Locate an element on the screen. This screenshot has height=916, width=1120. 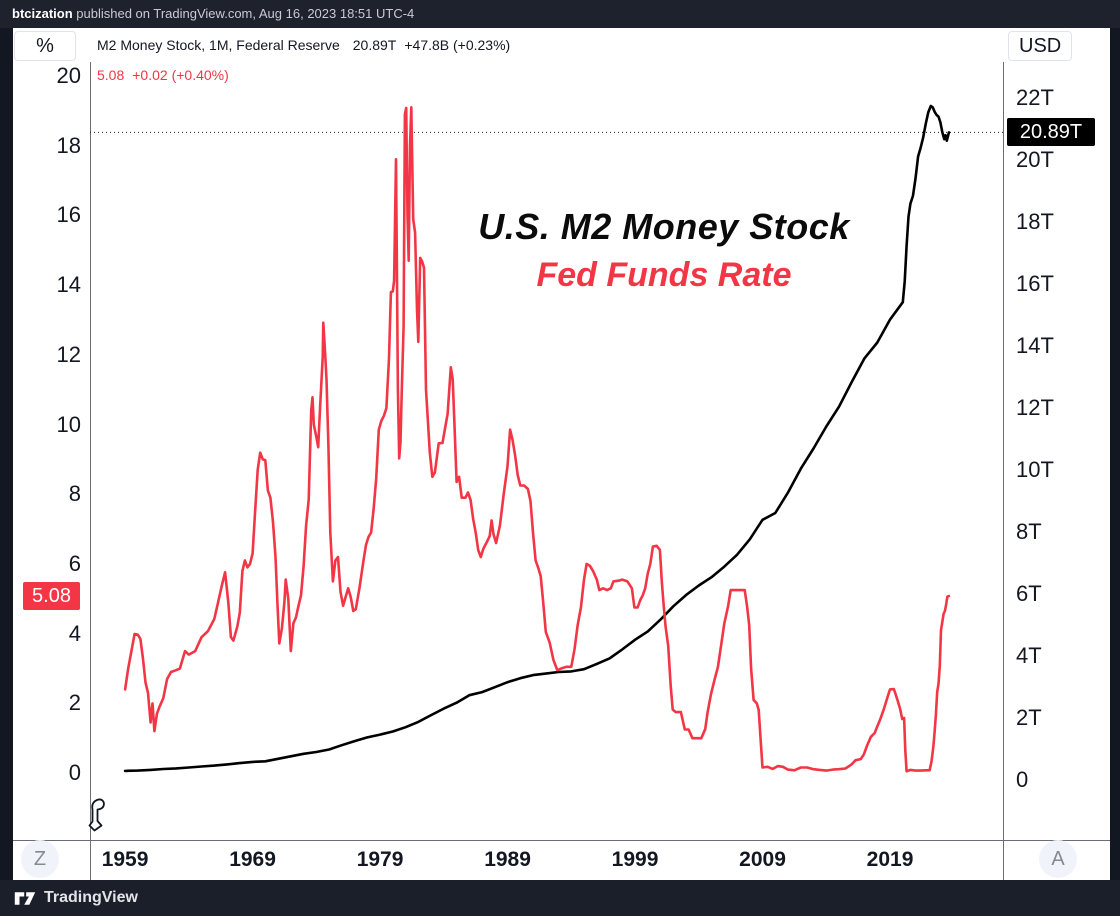
right-axis-tick: 20T is located at coordinates (1035, 159).